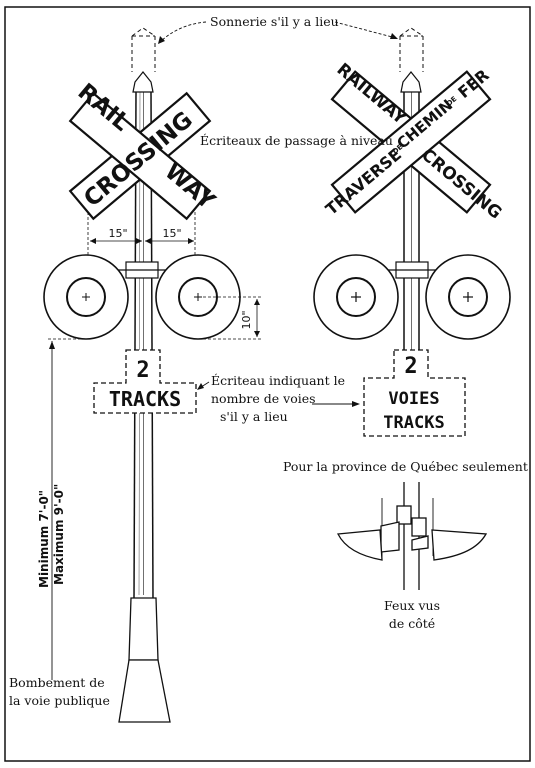  Describe the element at coordinates (117, 233) in the screenshot. I see `left-dim-15-left: 15"` at that location.